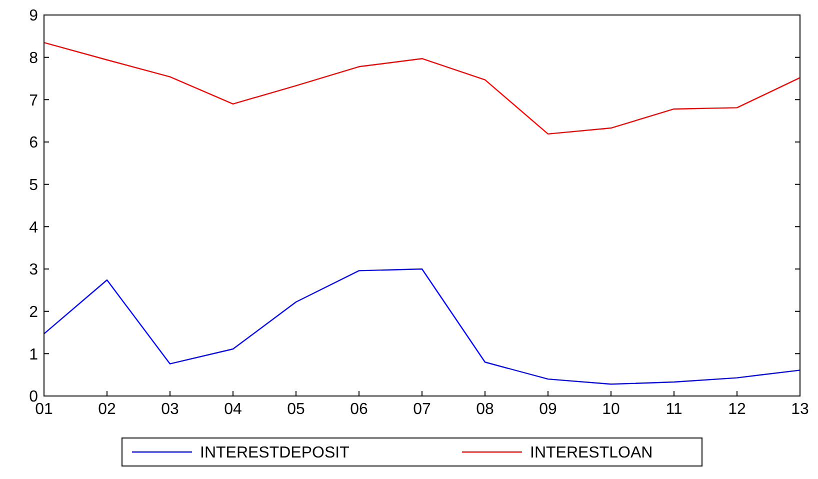 The image size is (818, 479). Describe the element at coordinates (107, 409) in the screenshot. I see `x-tick-label: 02` at that location.